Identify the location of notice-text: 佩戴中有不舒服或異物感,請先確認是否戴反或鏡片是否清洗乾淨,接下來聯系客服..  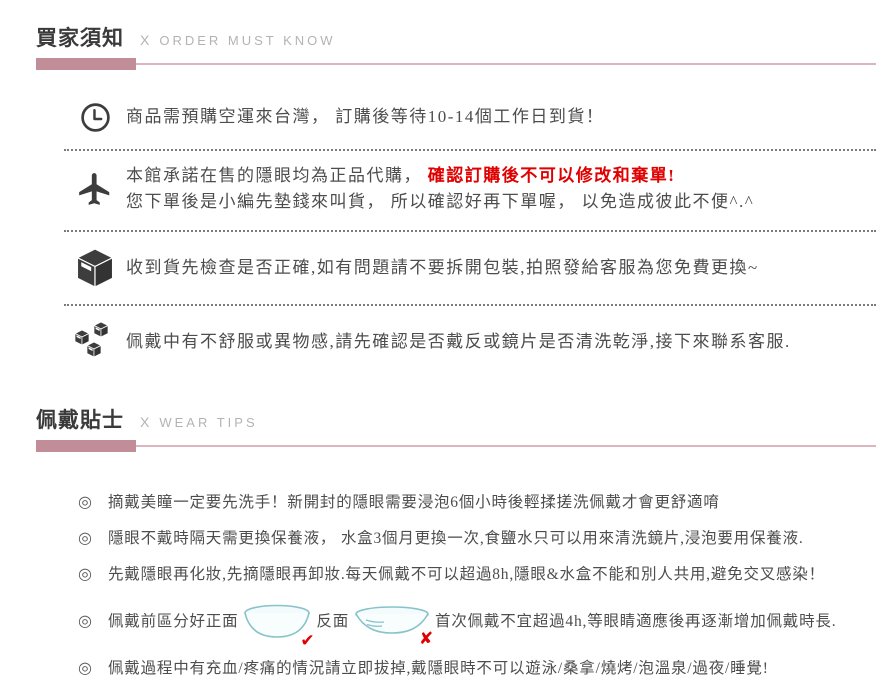
(458, 341).